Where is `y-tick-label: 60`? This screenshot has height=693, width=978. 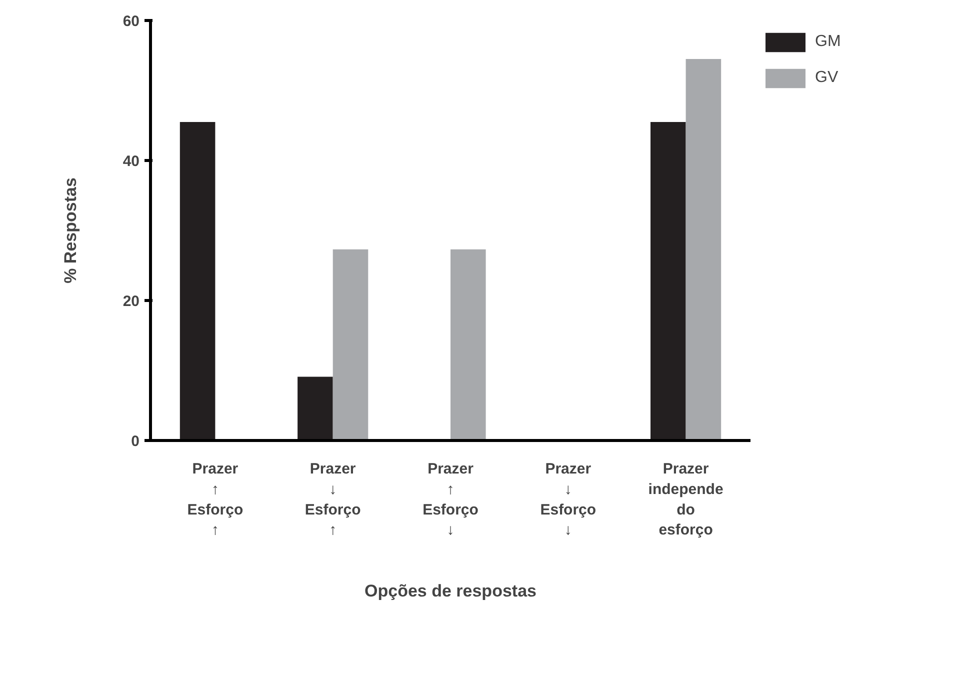
y-tick-label: 60 is located at coordinates (131, 21).